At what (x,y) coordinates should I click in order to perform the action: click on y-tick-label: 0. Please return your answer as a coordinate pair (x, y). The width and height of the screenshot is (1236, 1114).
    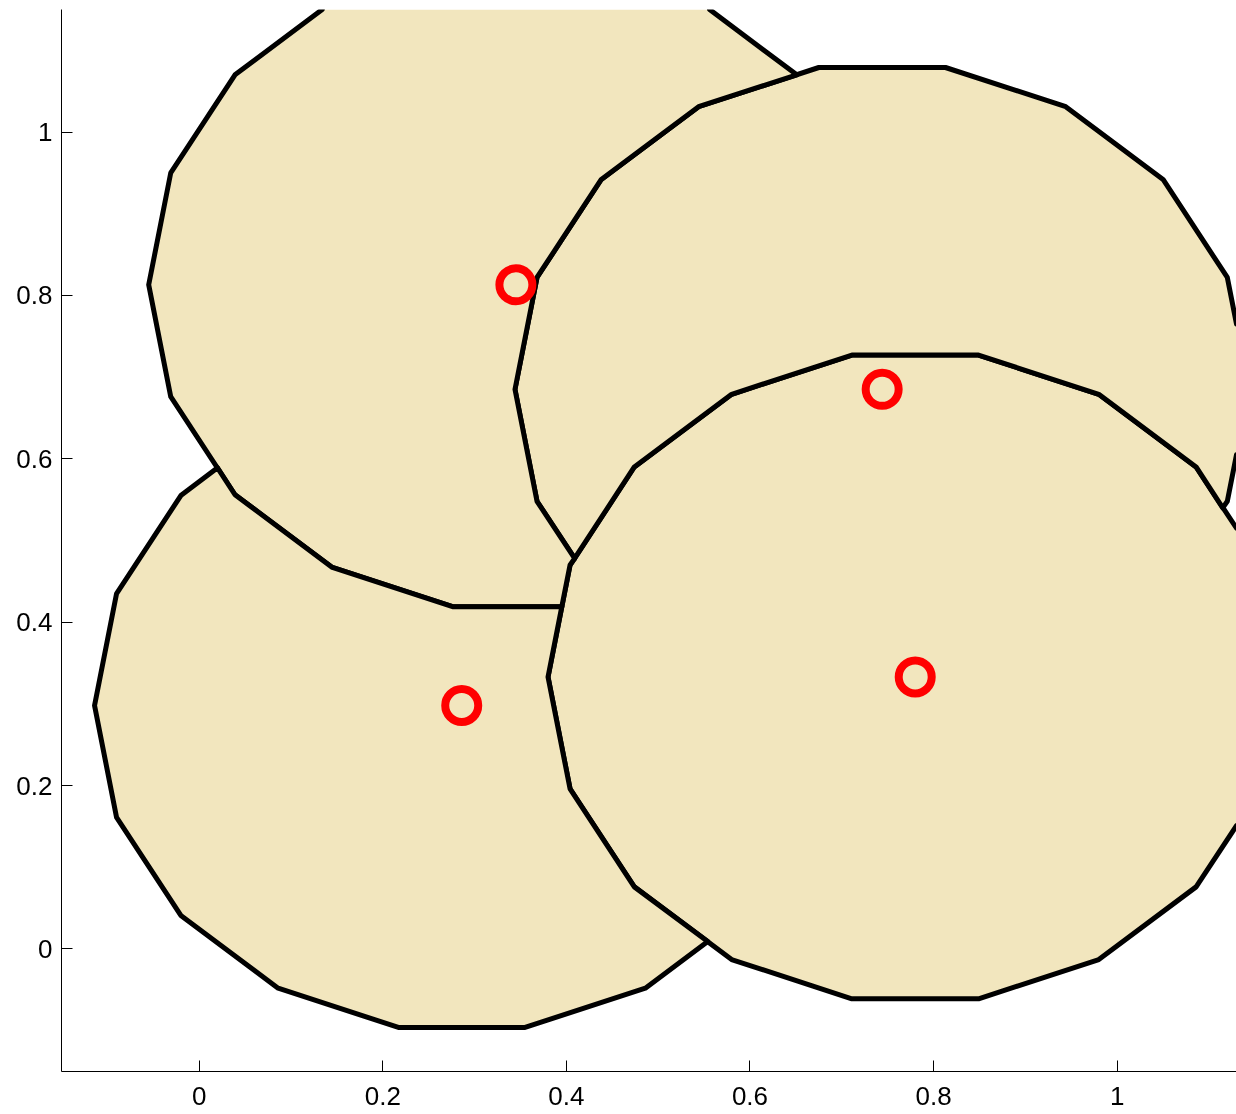
    Looking at the image, I should click on (45, 948).